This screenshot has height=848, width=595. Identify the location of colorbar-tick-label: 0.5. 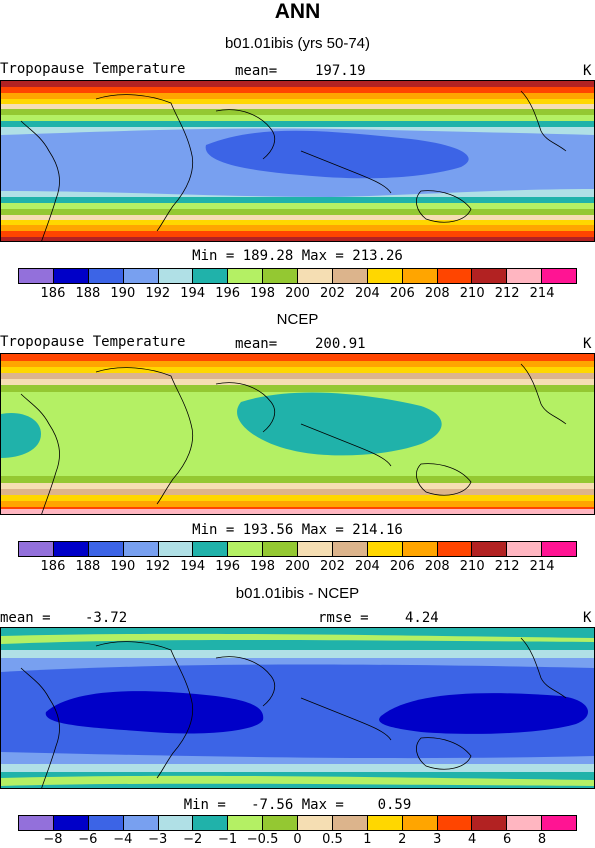
(332, 839).